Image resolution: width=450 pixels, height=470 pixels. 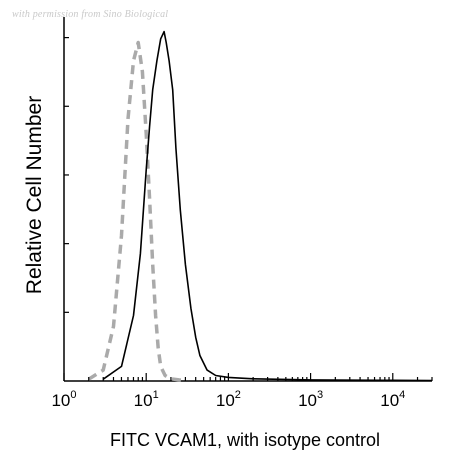 What do you see at coordinates (245, 440) in the screenshot?
I see `x-axis-label: FITC VCAM1, with isotype control` at bounding box center [245, 440].